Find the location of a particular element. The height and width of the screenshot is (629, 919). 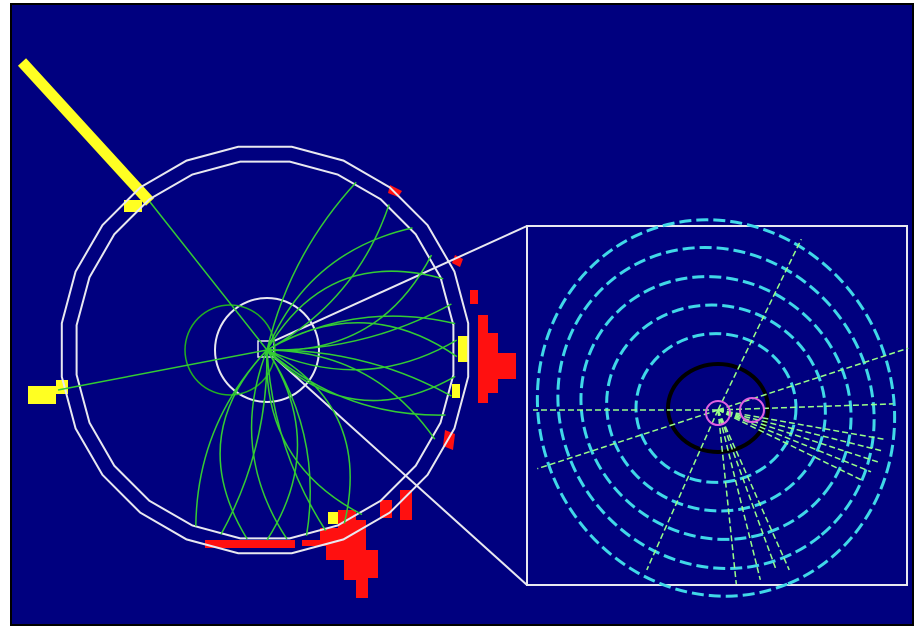

zoom-region is located at coordinates (266, 349).